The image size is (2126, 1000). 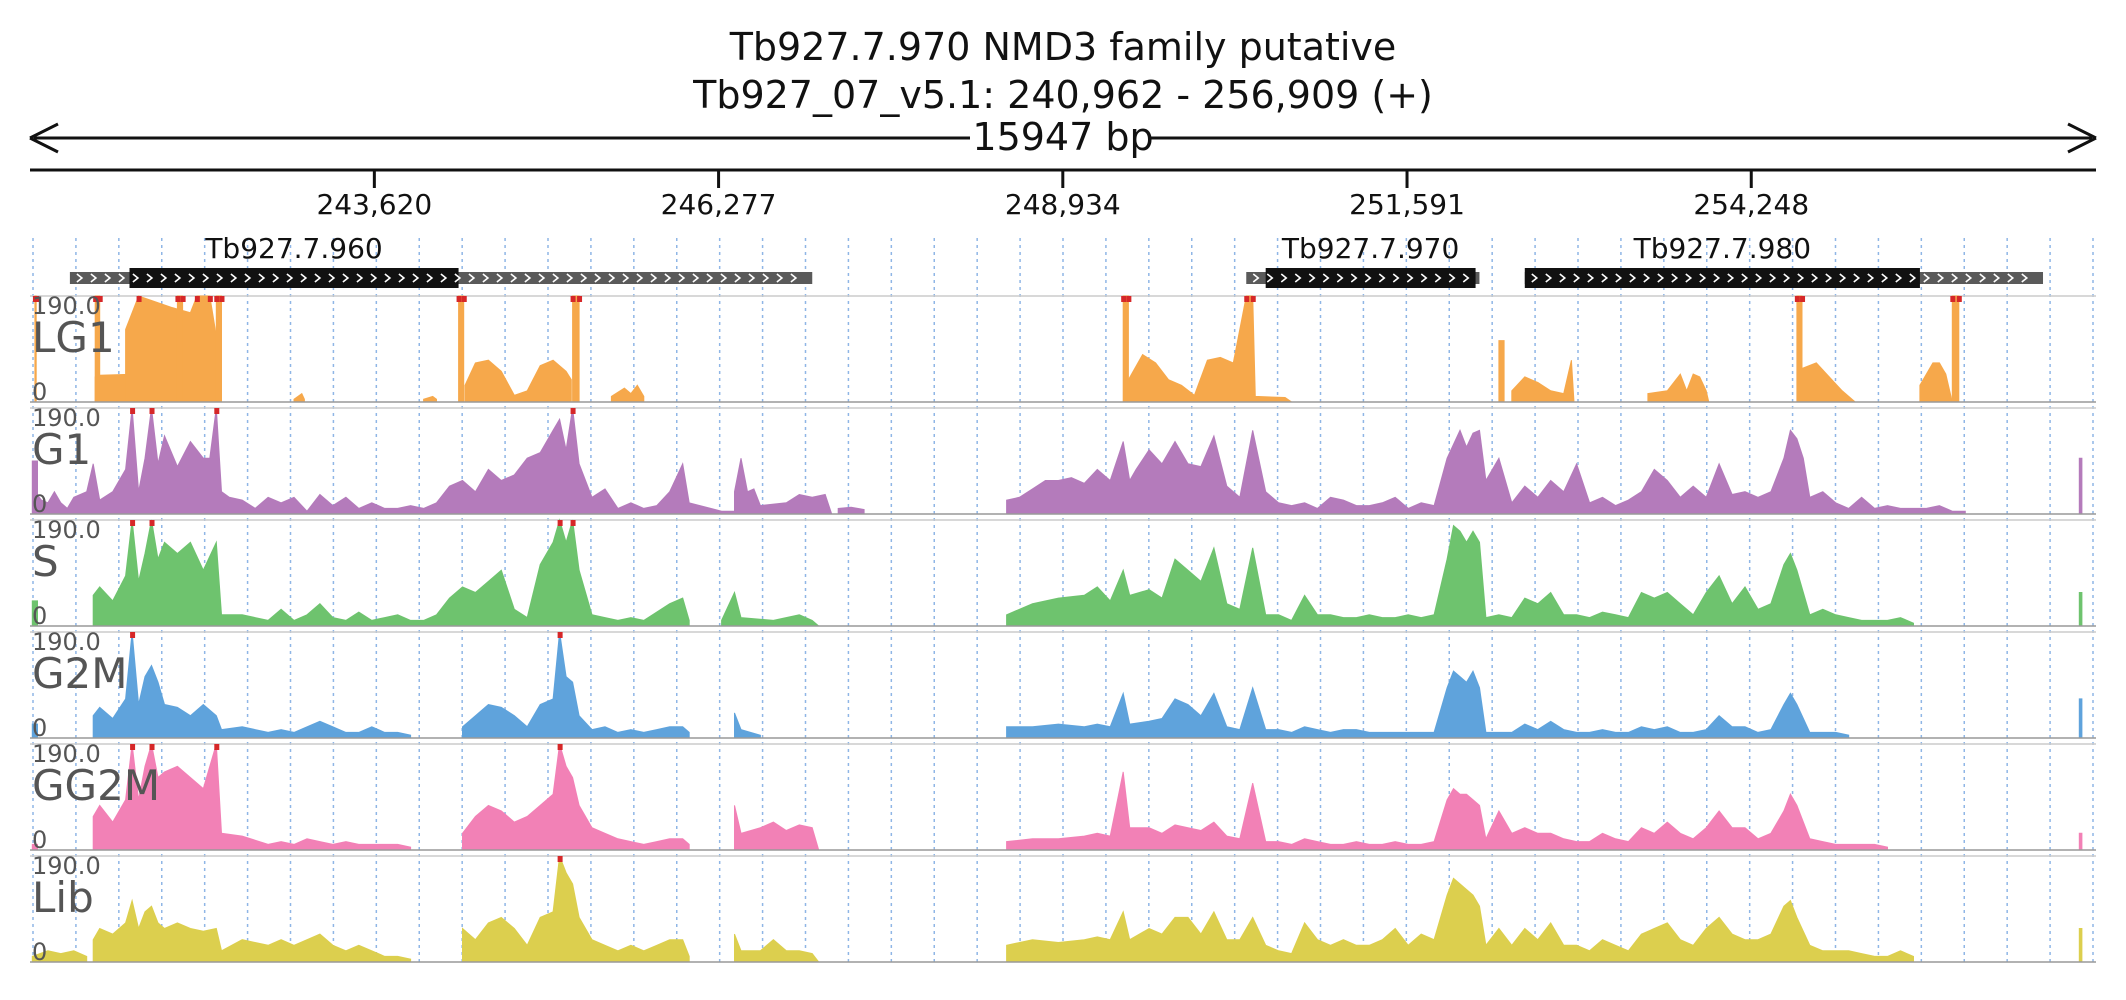 What do you see at coordinates (1063, 685) in the screenshot?
I see `track-g2m: 190.0 0 G2M` at bounding box center [1063, 685].